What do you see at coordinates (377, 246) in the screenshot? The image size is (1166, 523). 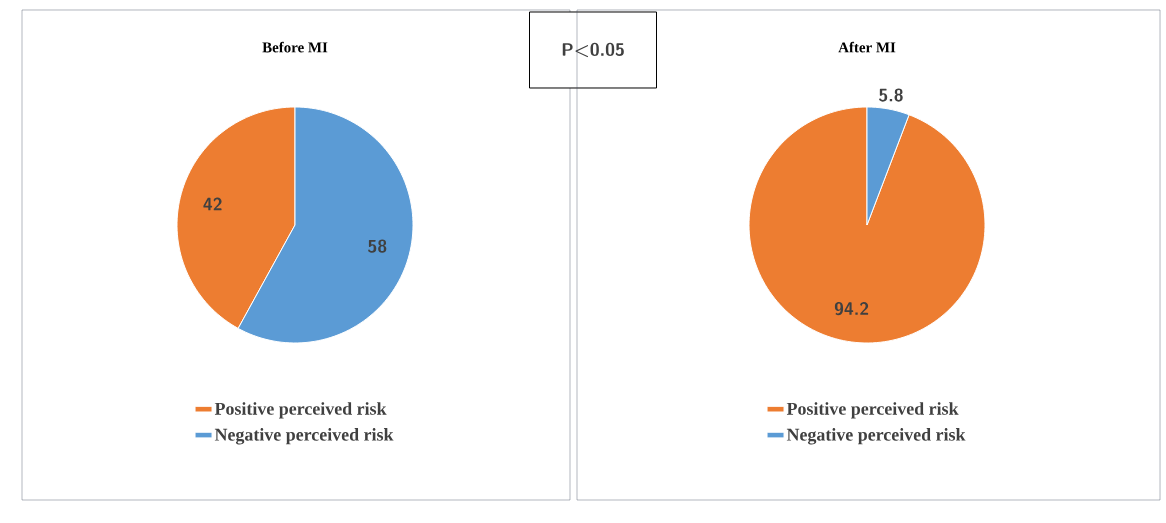 I see `data-label: 58` at bounding box center [377, 246].